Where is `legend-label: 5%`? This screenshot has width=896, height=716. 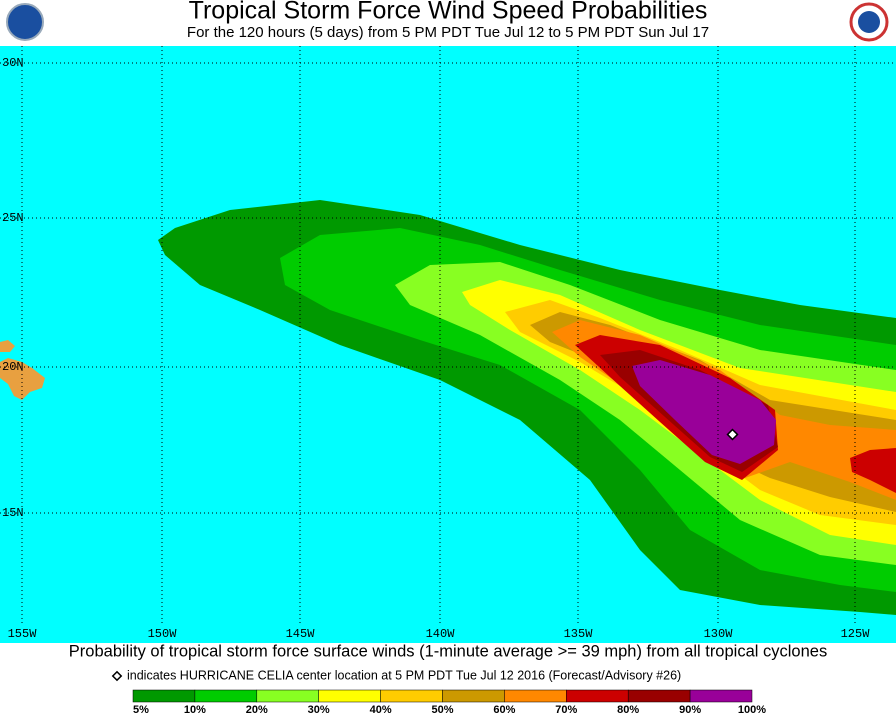 legend-label: 5% is located at coordinates (141, 710).